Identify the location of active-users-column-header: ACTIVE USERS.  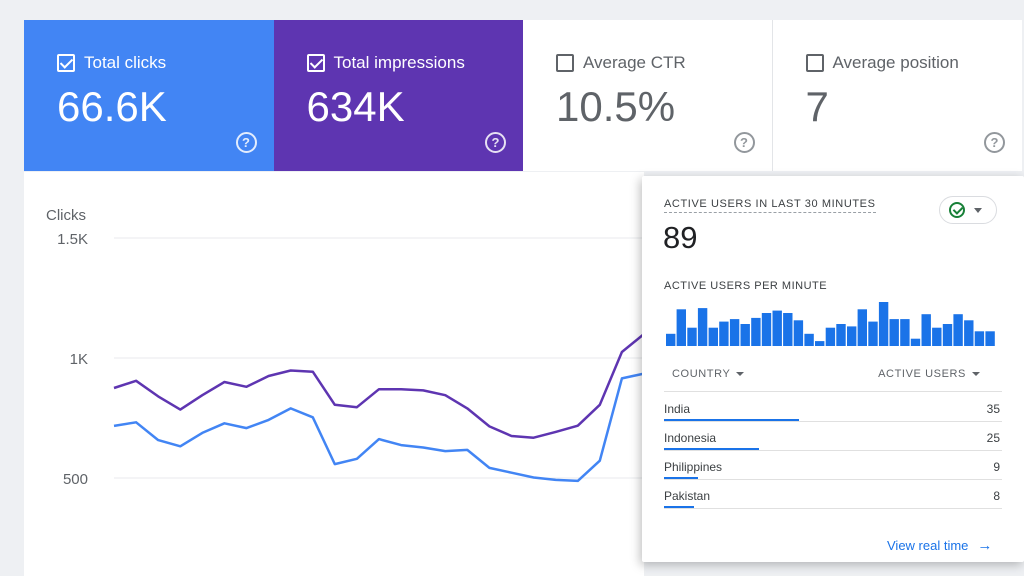
(929, 374).